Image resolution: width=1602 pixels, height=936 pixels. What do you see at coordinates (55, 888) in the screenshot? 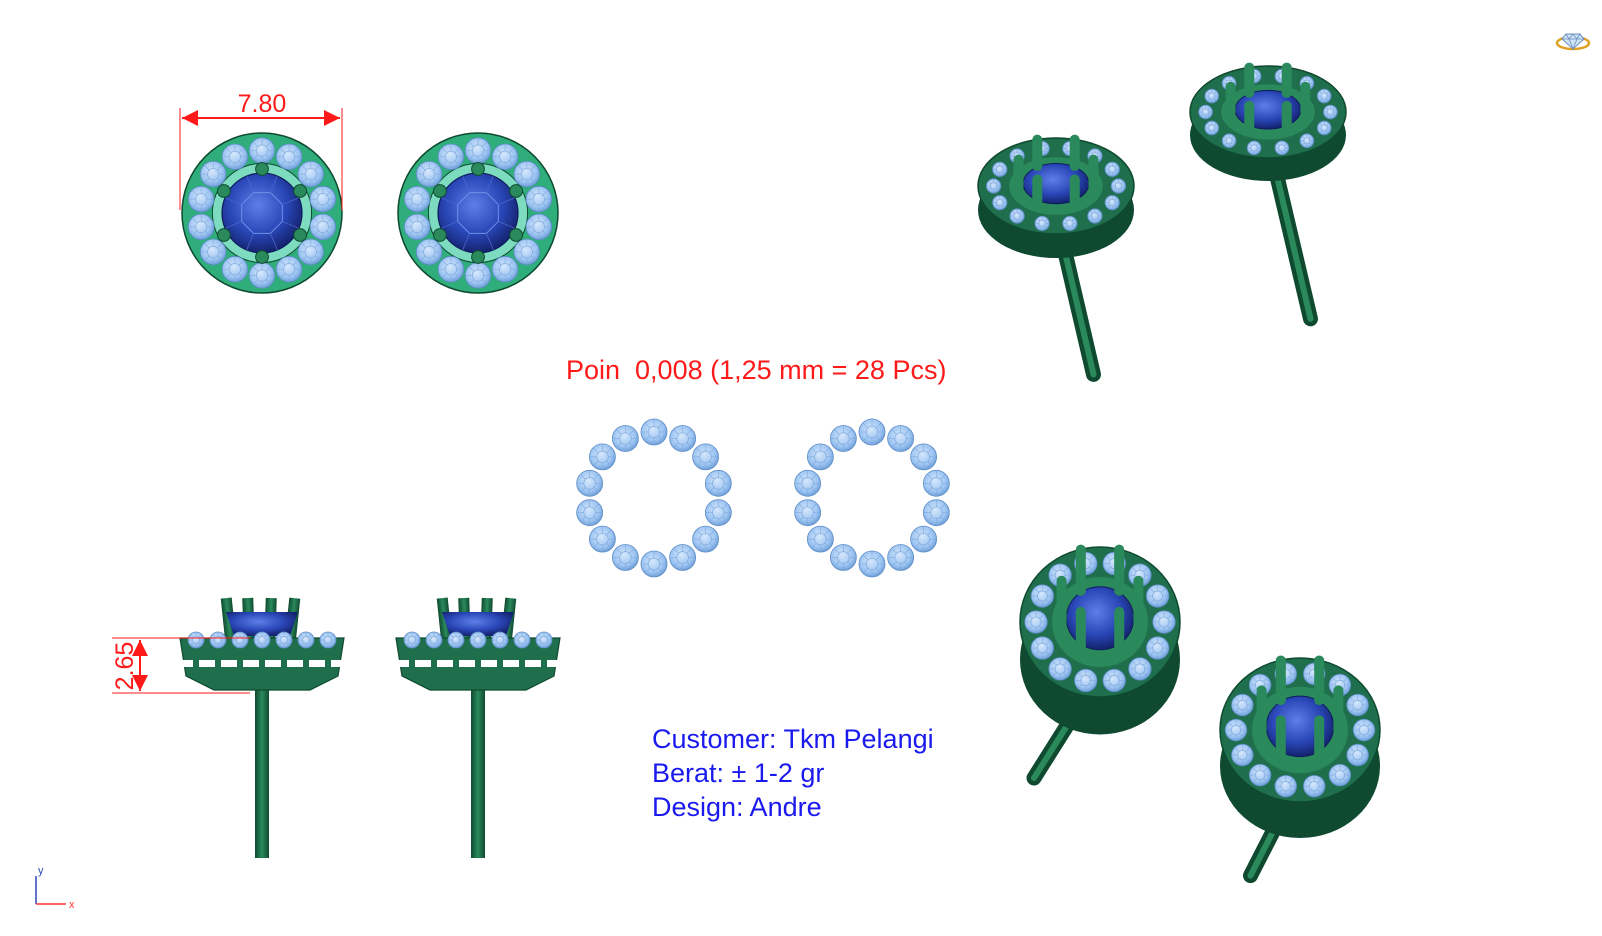
I see `axis-indicator: y x` at bounding box center [55, 888].